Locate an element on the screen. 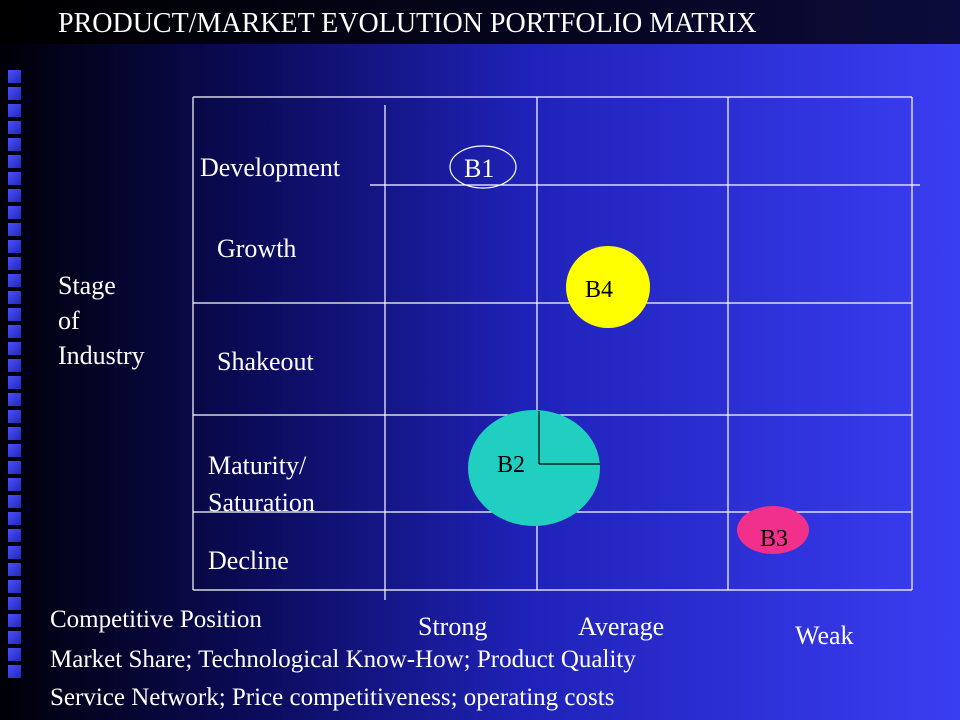 This screenshot has width=960, height=720. bubble-b4 is located at coordinates (608, 287).